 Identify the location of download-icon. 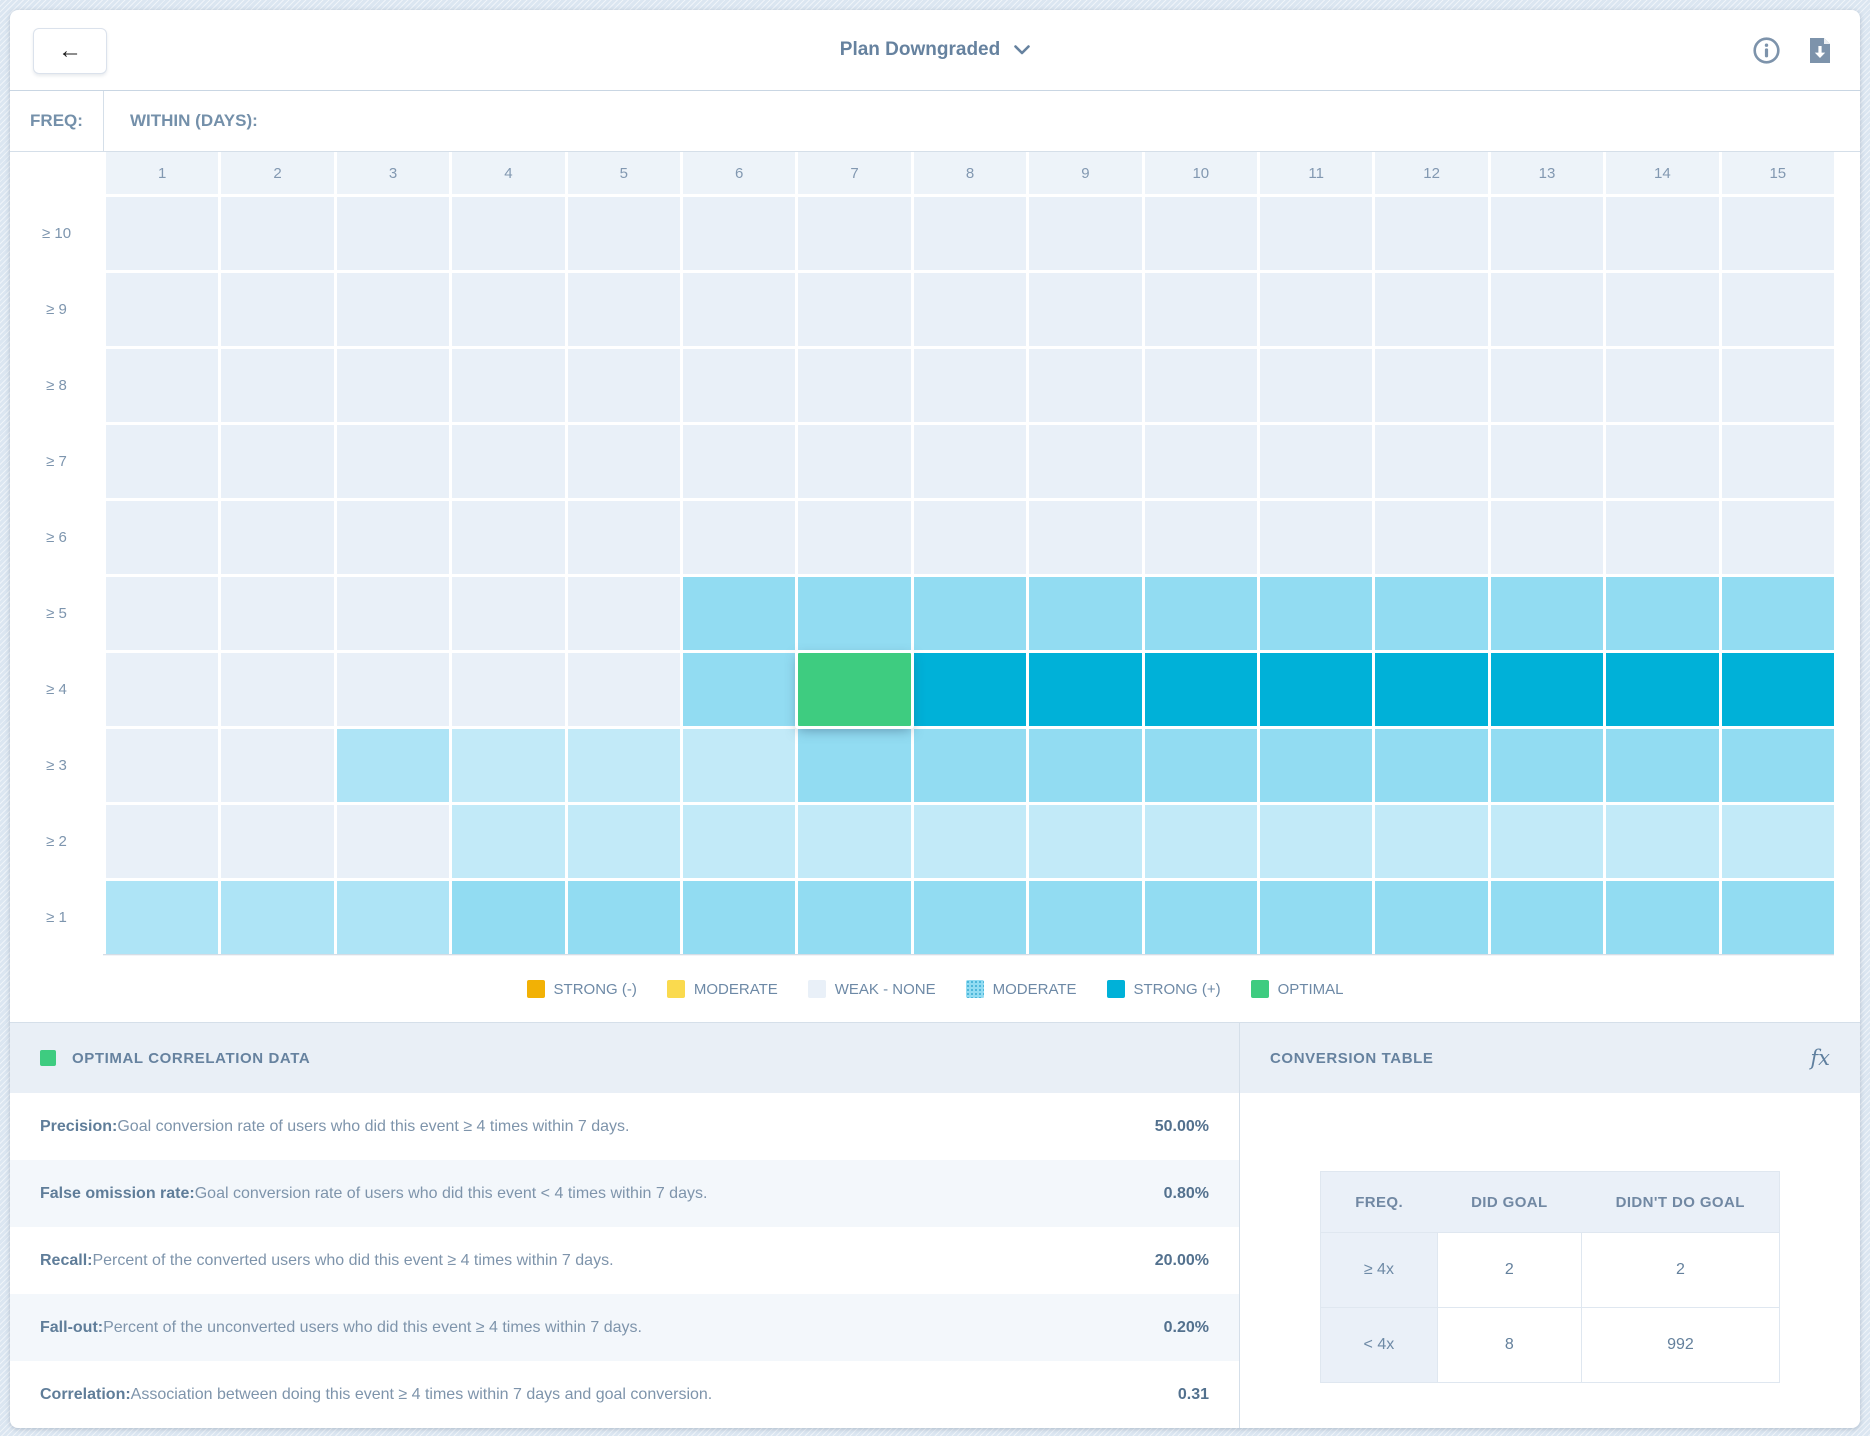
(1820, 50).